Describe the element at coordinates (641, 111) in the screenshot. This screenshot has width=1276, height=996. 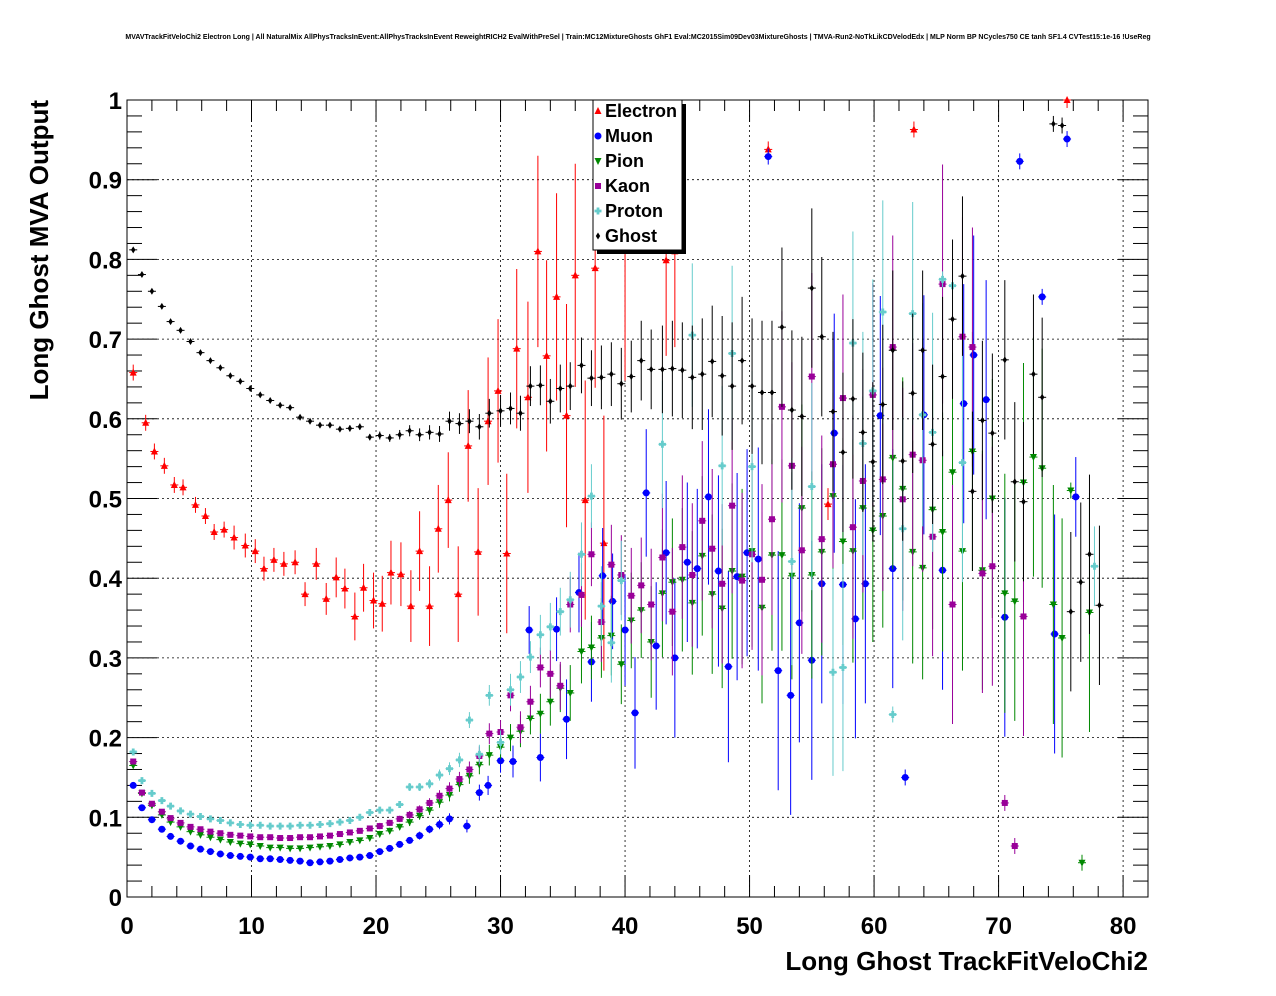
I see `legend-label-electron: Electron` at that location.